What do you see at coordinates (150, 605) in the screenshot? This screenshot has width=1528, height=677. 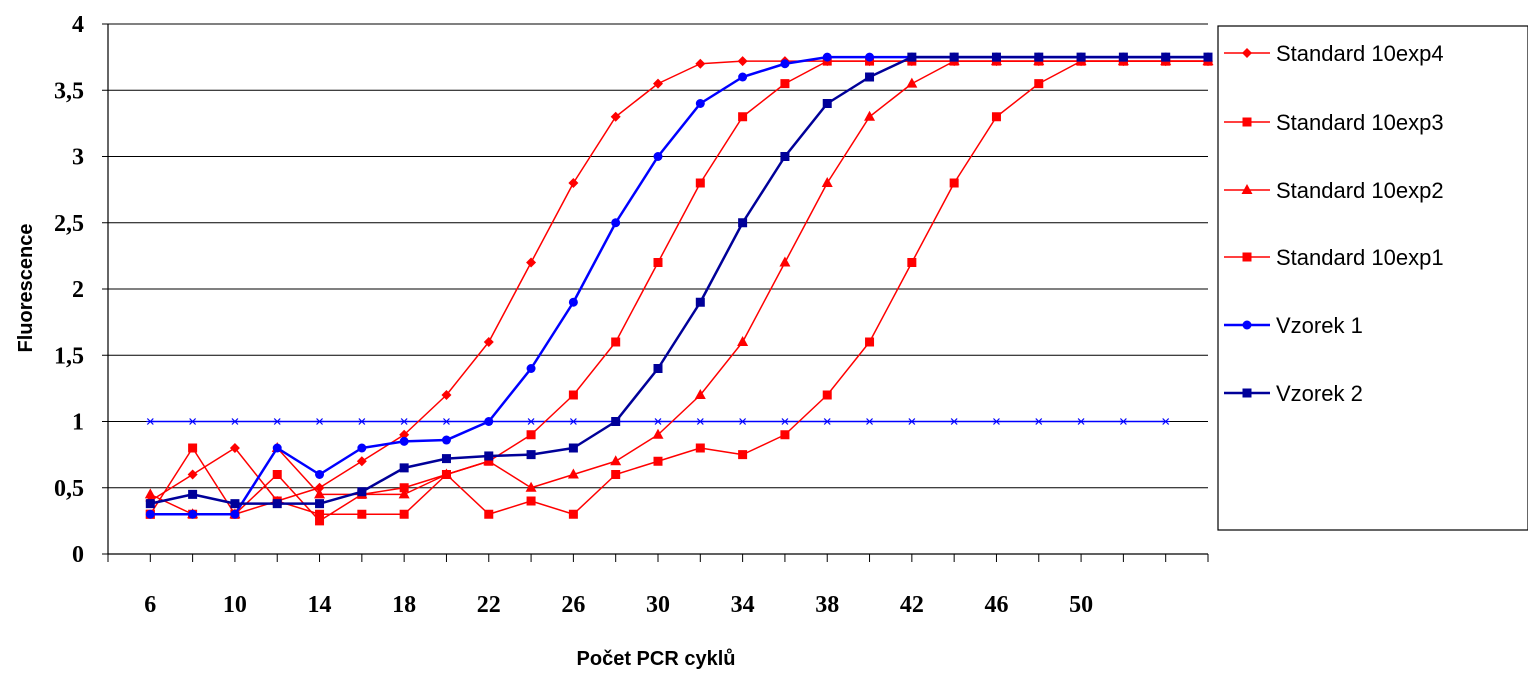 I see `x-tick-label-0: 6` at bounding box center [150, 605].